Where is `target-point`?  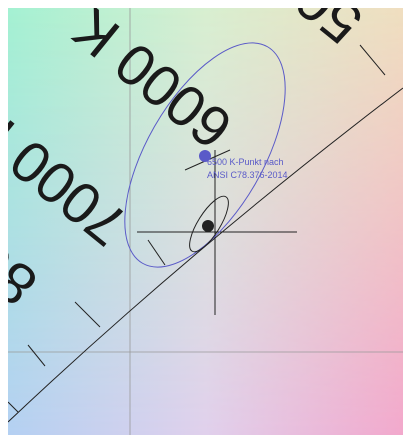
target-point is located at coordinates (205, 156).